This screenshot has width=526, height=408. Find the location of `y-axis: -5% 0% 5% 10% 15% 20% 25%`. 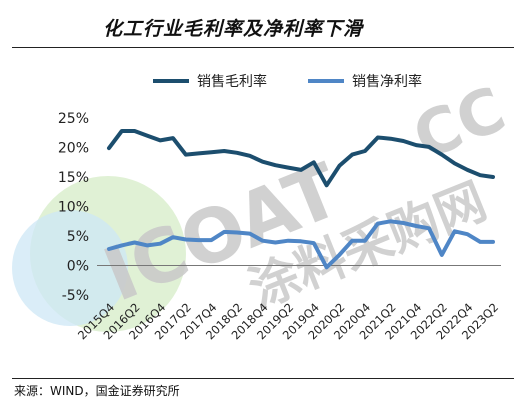

y-axis: -5% 0% 5% 10% 15% 20% 25% is located at coordinates (73, 207).